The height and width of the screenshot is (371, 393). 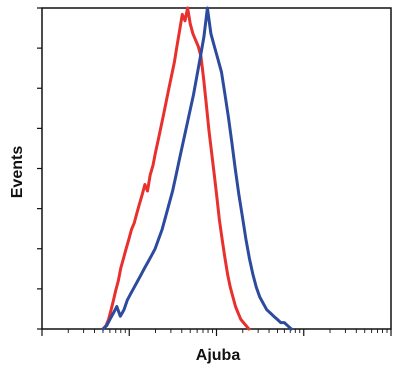 What do you see at coordinates (17, 172) in the screenshot?
I see `y-axis-label: Events` at bounding box center [17, 172].